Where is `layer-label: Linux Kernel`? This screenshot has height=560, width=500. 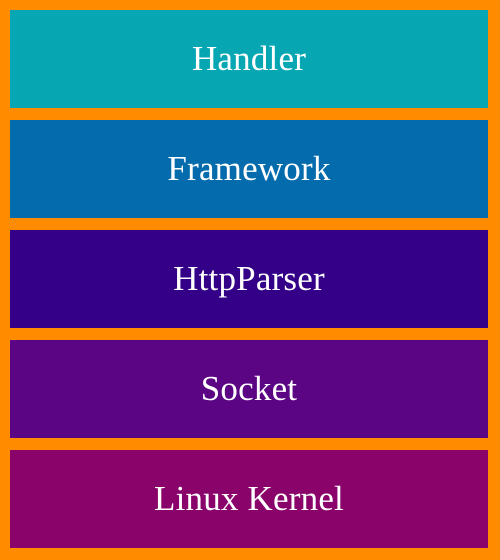 layer-label: Linux Kernel is located at coordinates (249, 498).